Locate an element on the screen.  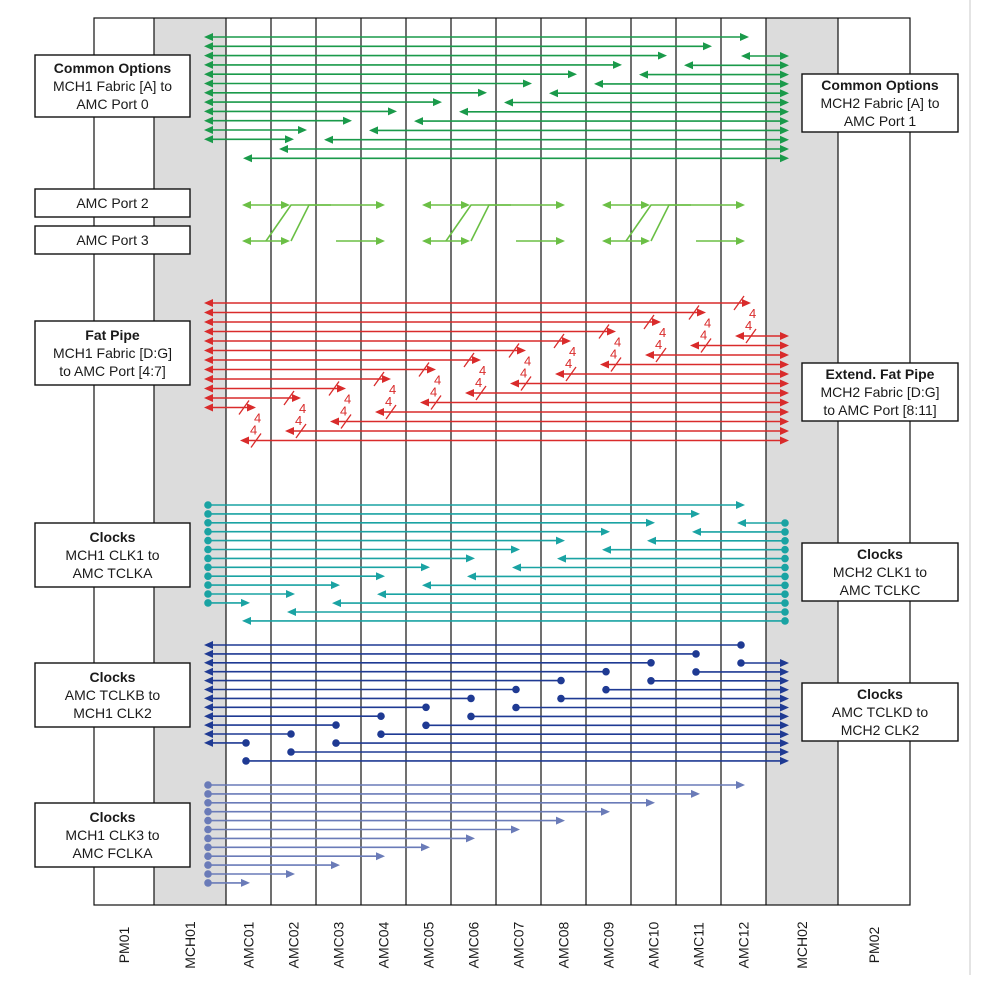
mch-slot-shade is located at coordinates (190, 461).